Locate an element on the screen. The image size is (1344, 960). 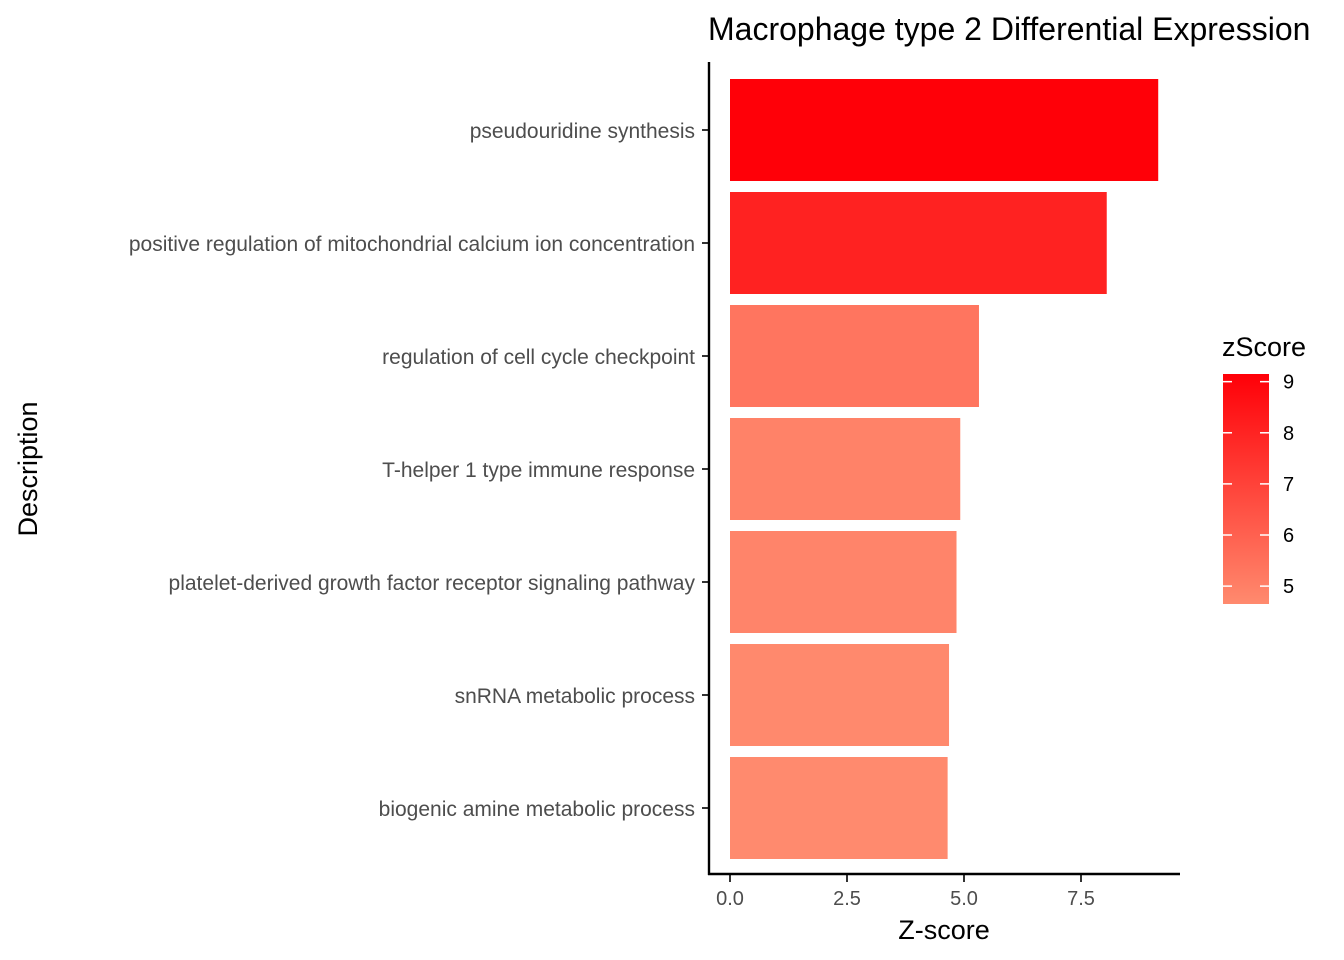
legend-tick-label: 8 is located at coordinates (1288, 434).